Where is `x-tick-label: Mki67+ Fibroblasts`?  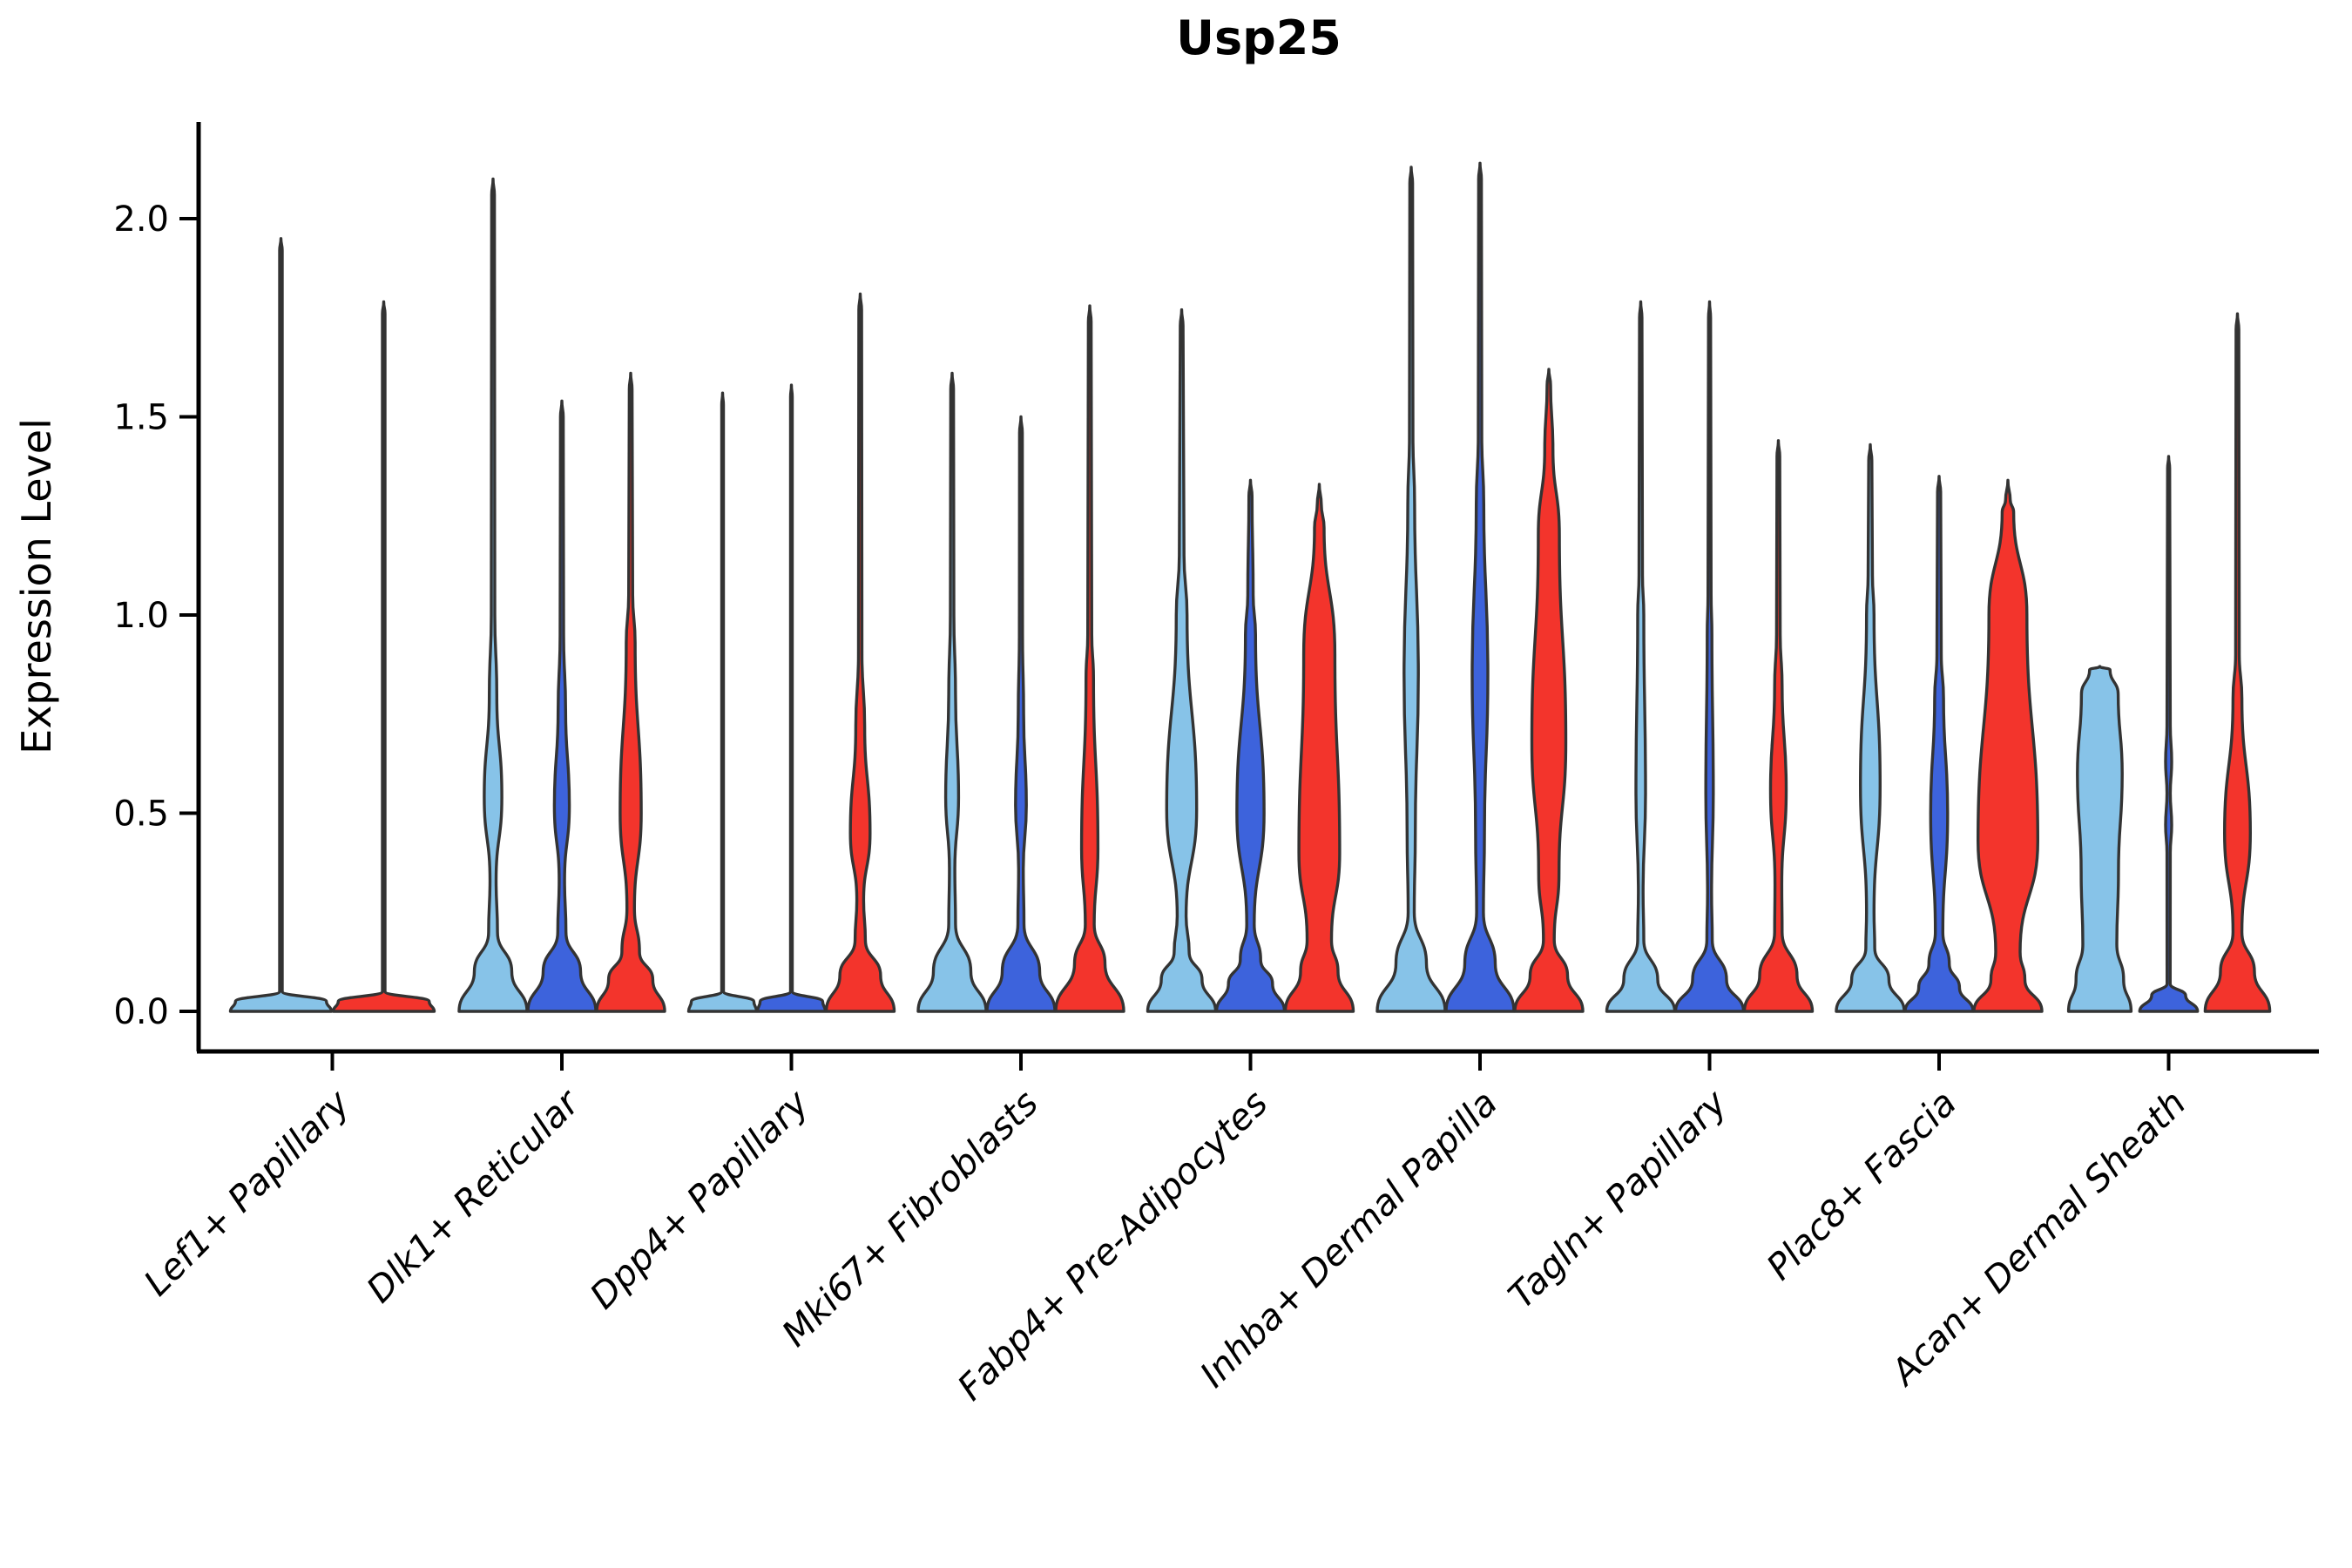
x-tick-label: Mki67+ Fibroblasts is located at coordinates (910, 1218).